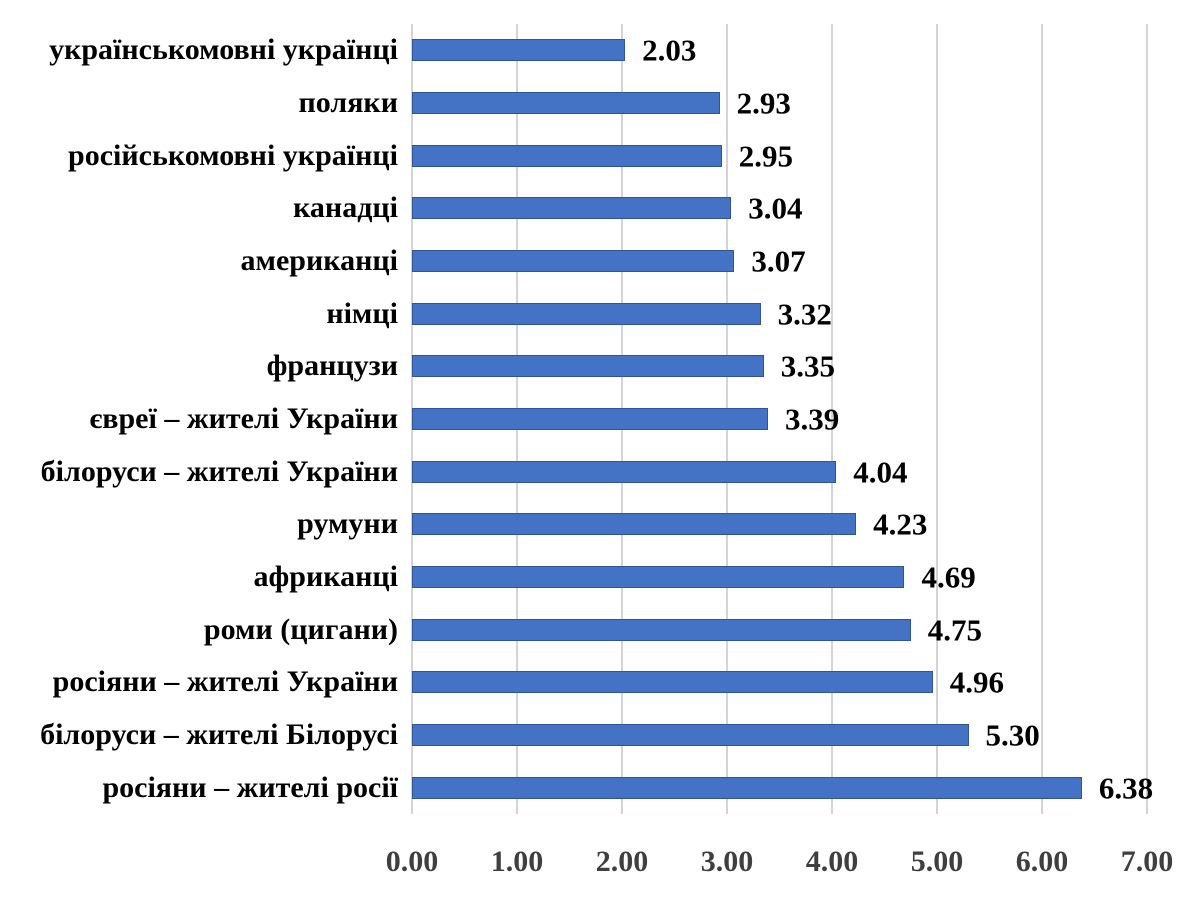  What do you see at coordinates (1042, 861) in the screenshot?
I see `x-axis-tick-label: 6.00` at bounding box center [1042, 861].